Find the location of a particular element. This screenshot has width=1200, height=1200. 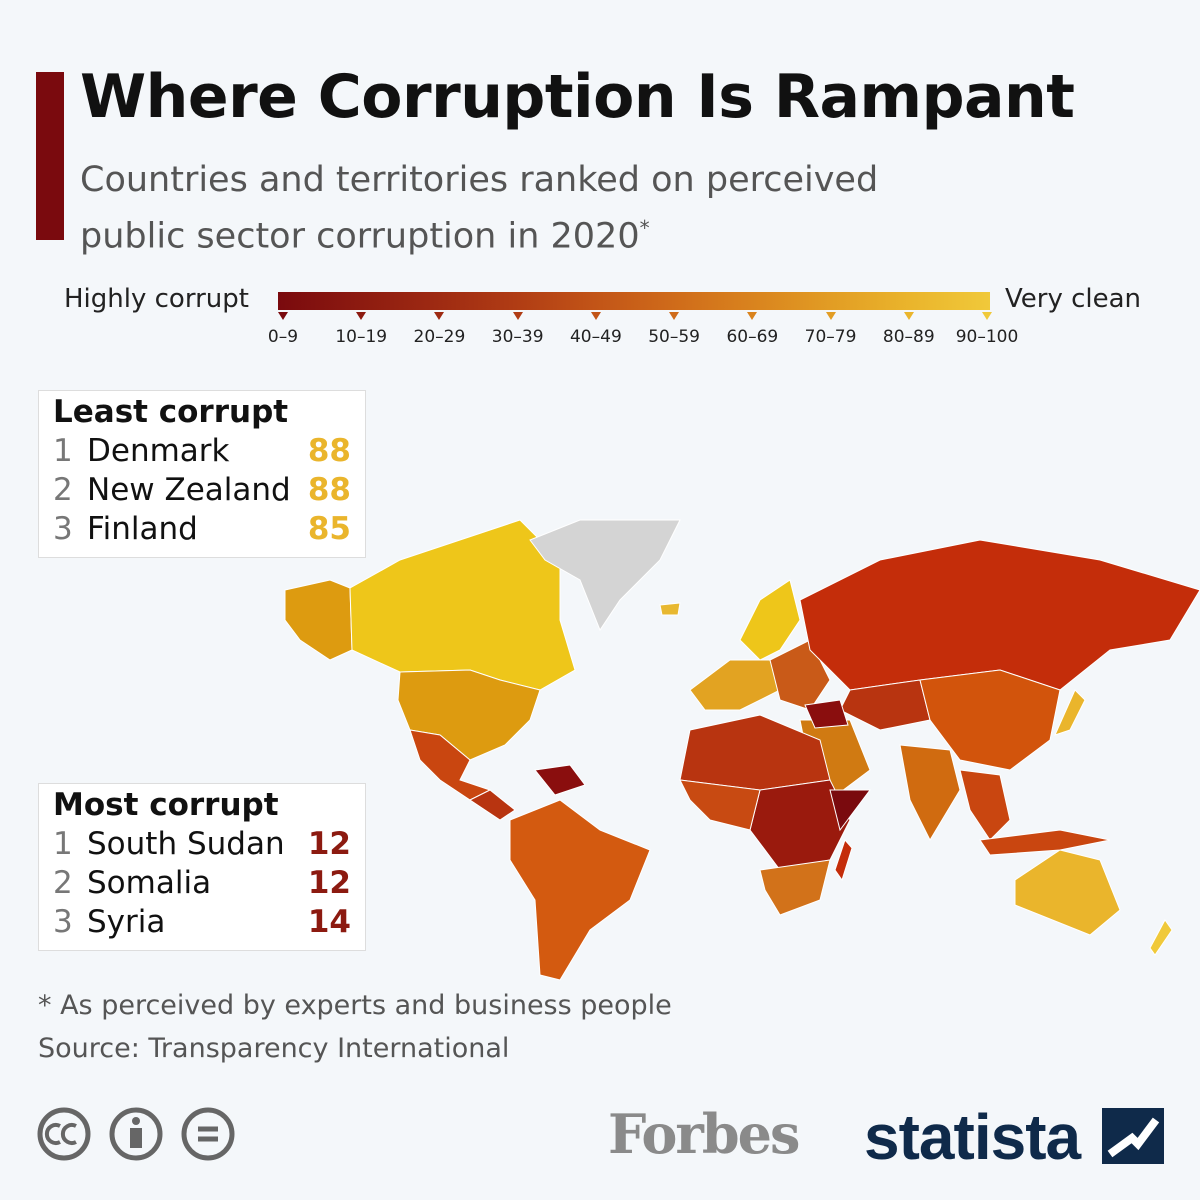

southern-africa is located at coordinates (795, 887).